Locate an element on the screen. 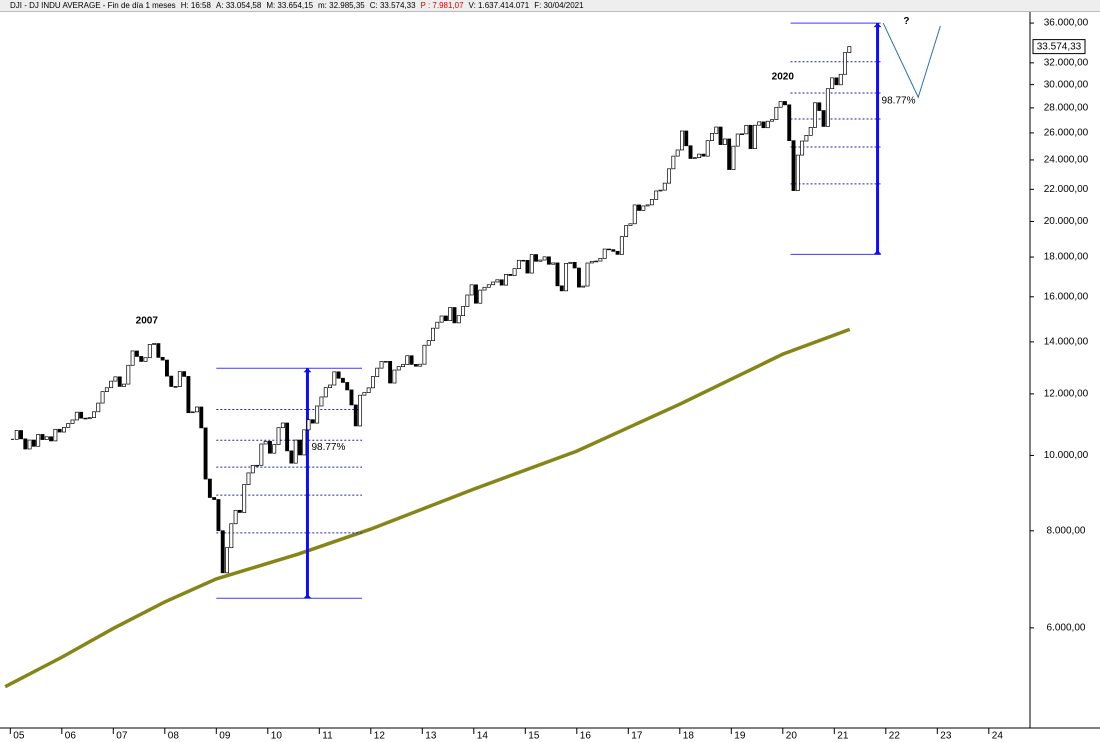 The image size is (1100, 742). x-tick-label: 07 is located at coordinates (122, 736).